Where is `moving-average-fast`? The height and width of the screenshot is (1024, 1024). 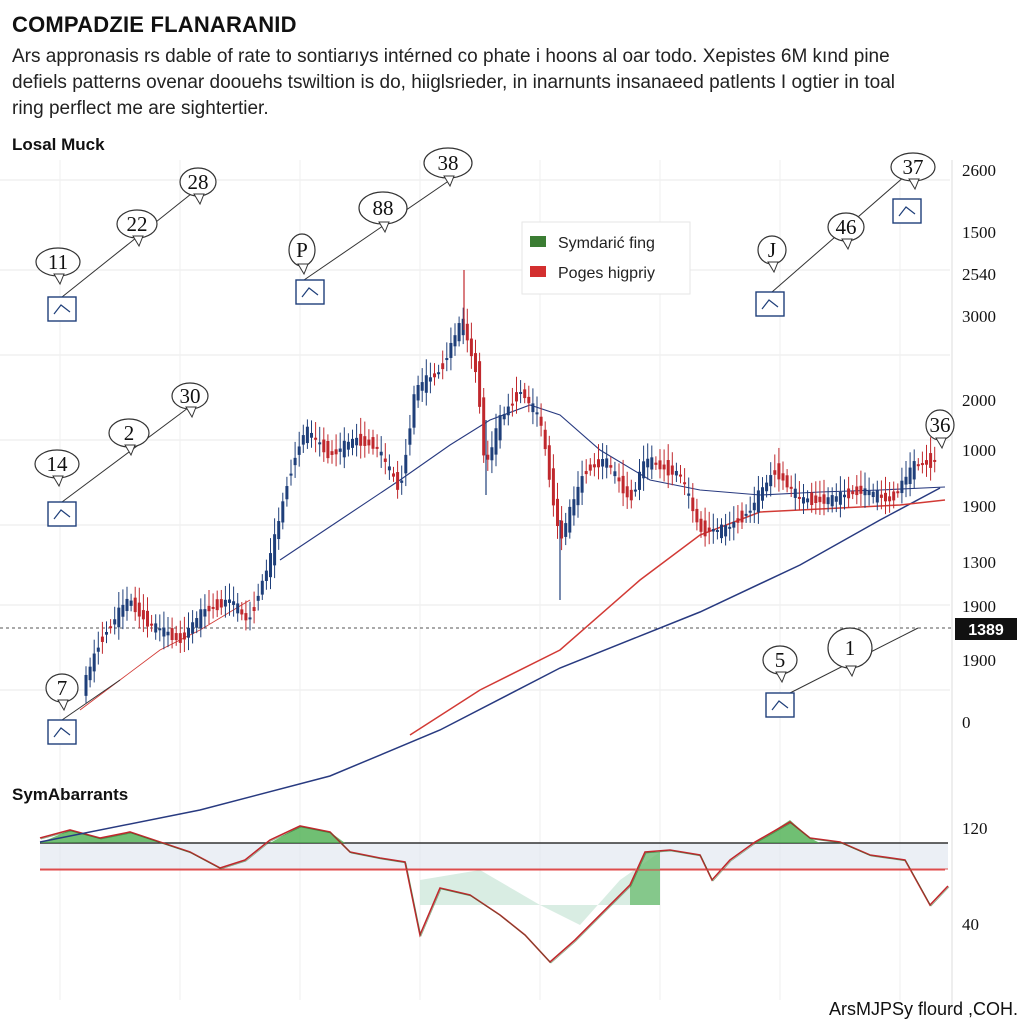
moving-average-fast is located at coordinates (677, 617).